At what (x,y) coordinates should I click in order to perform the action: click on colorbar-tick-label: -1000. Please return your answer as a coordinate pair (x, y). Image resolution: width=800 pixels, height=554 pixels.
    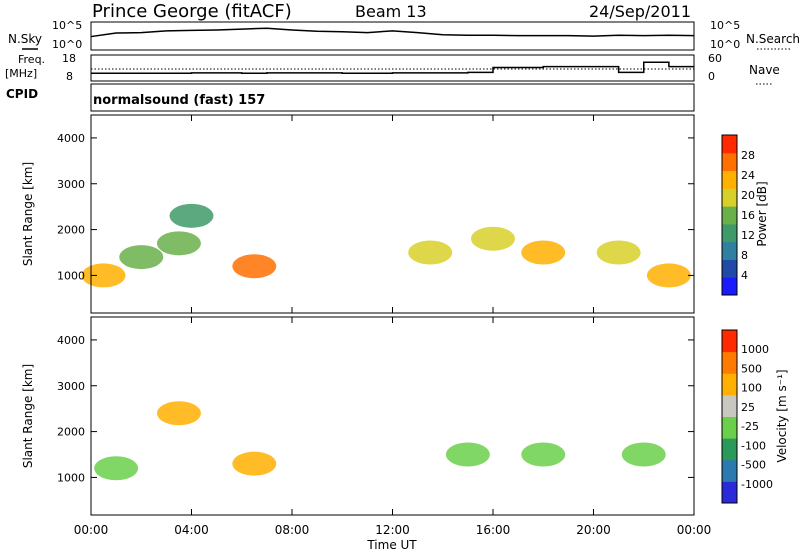
    Looking at the image, I should click on (757, 484).